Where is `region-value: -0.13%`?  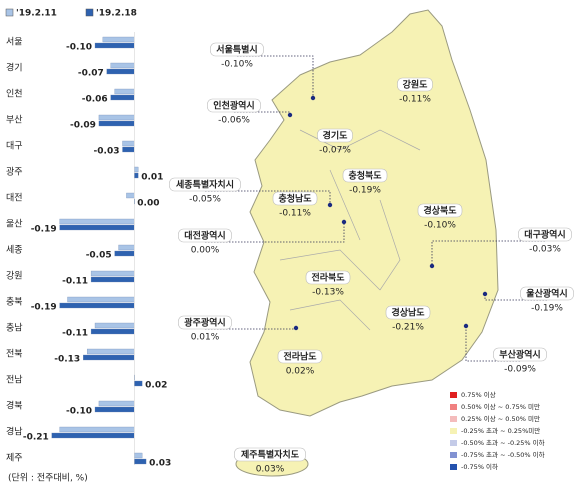 region-value: -0.13% is located at coordinates (328, 293).